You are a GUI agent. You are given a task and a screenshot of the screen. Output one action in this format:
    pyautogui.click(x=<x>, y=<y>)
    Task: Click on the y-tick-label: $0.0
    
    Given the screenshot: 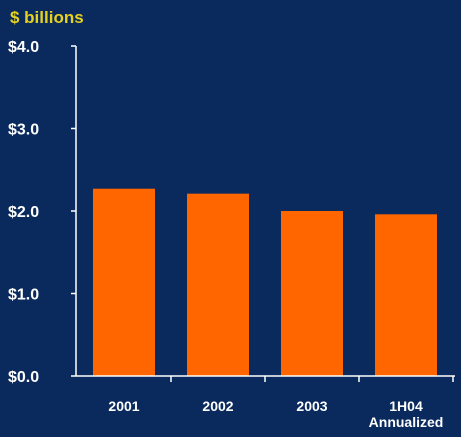 What is the action you would take?
    pyautogui.click(x=23, y=377)
    